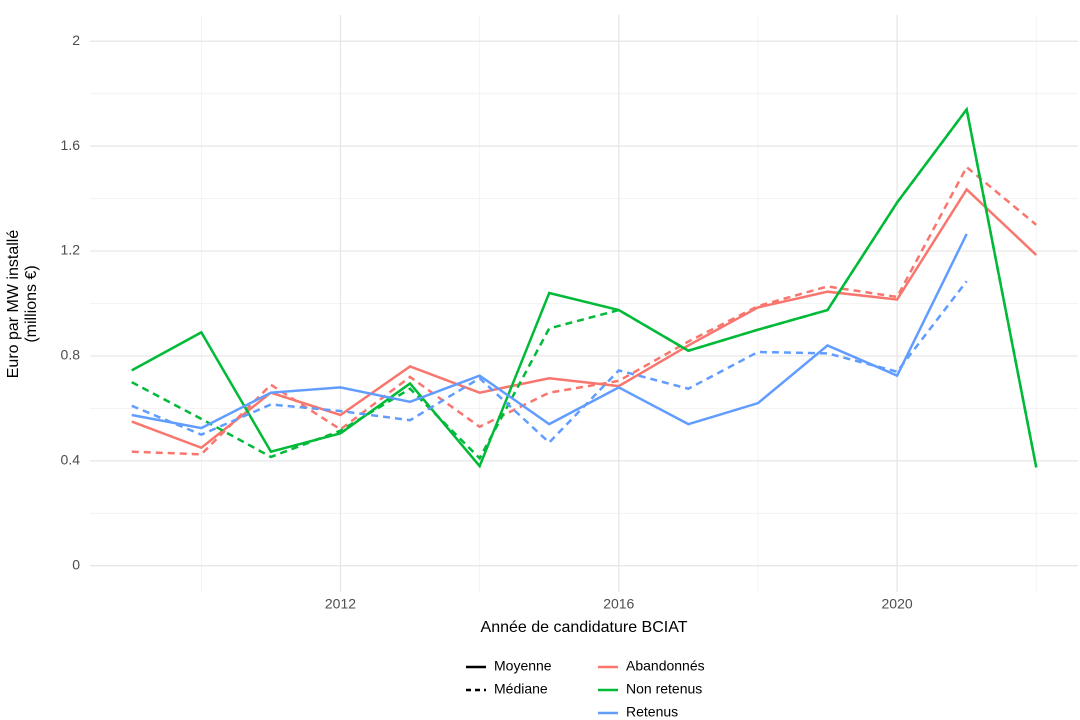 The height and width of the screenshot is (720, 1080). I want to click on legend-label: Non retenus, so click(664, 689).